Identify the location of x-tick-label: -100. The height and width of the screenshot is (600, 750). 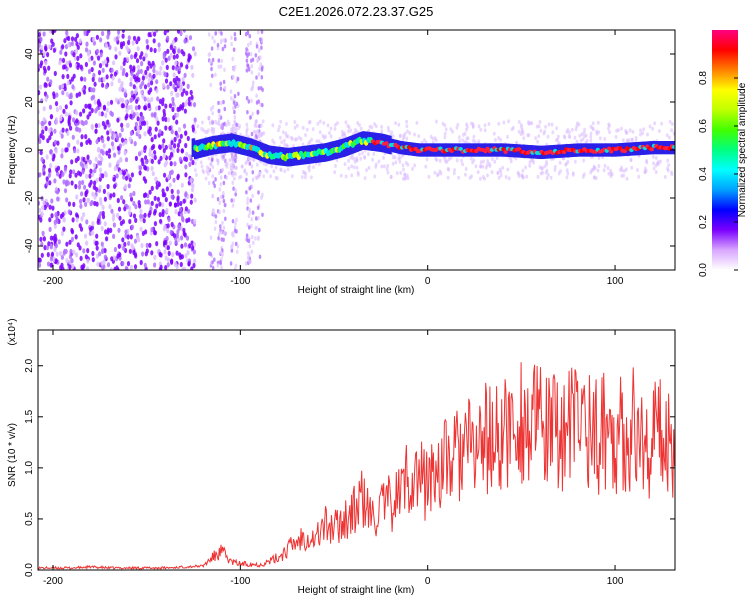
(240, 581).